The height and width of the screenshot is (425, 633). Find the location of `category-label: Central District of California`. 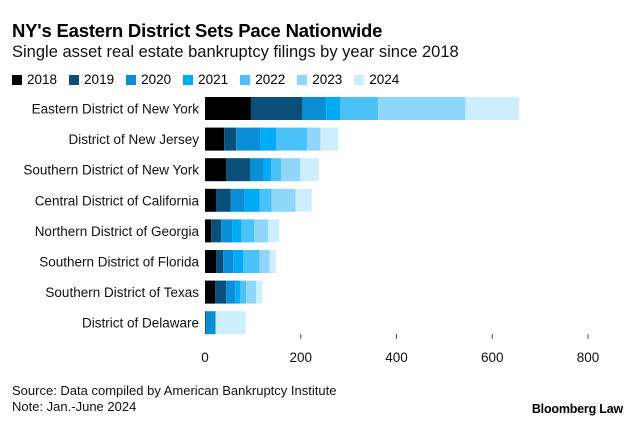

category-label: Central District of California is located at coordinates (117, 200).